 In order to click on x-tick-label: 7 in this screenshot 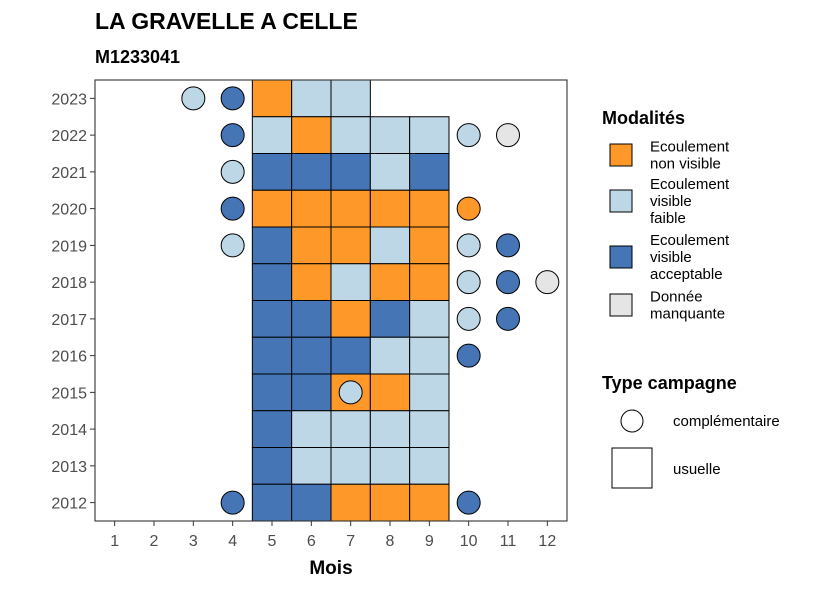, I will do `click(350, 541)`.